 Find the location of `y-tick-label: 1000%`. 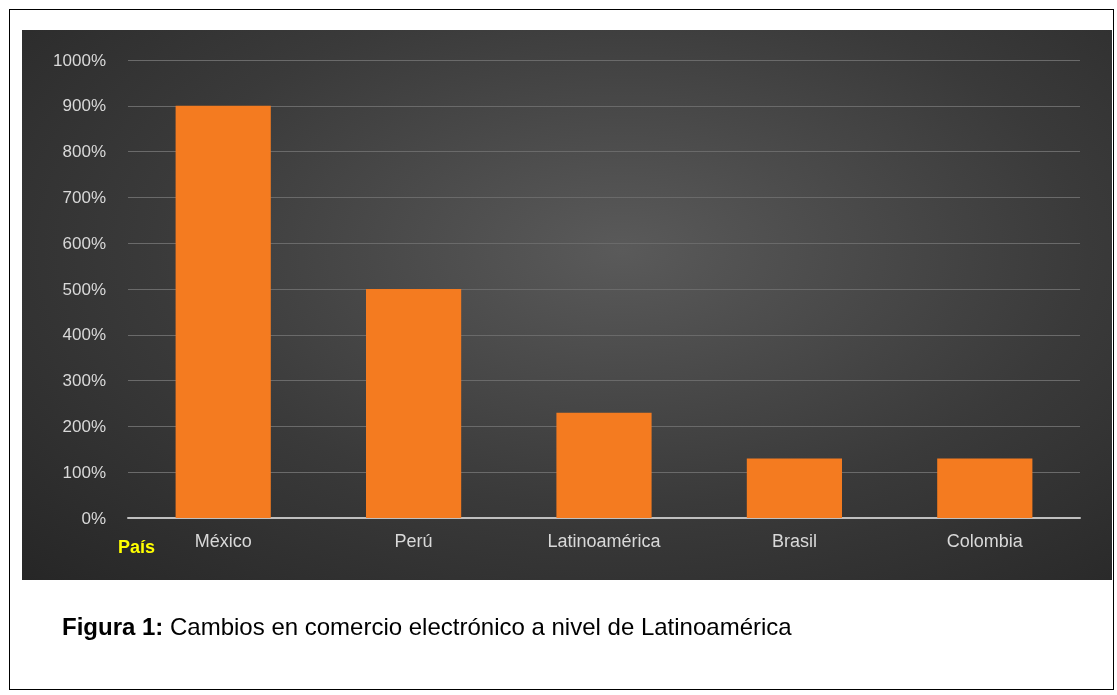

y-tick-label: 1000% is located at coordinates (79, 60).